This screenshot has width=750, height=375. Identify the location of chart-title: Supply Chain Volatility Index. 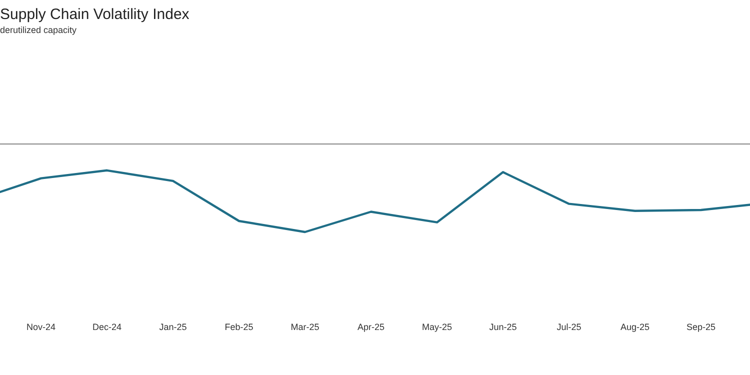
(95, 14).